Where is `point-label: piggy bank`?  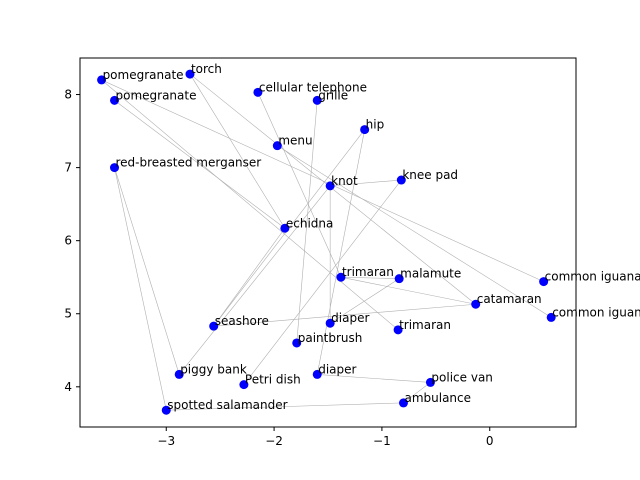 point-label: piggy bank is located at coordinates (213, 369).